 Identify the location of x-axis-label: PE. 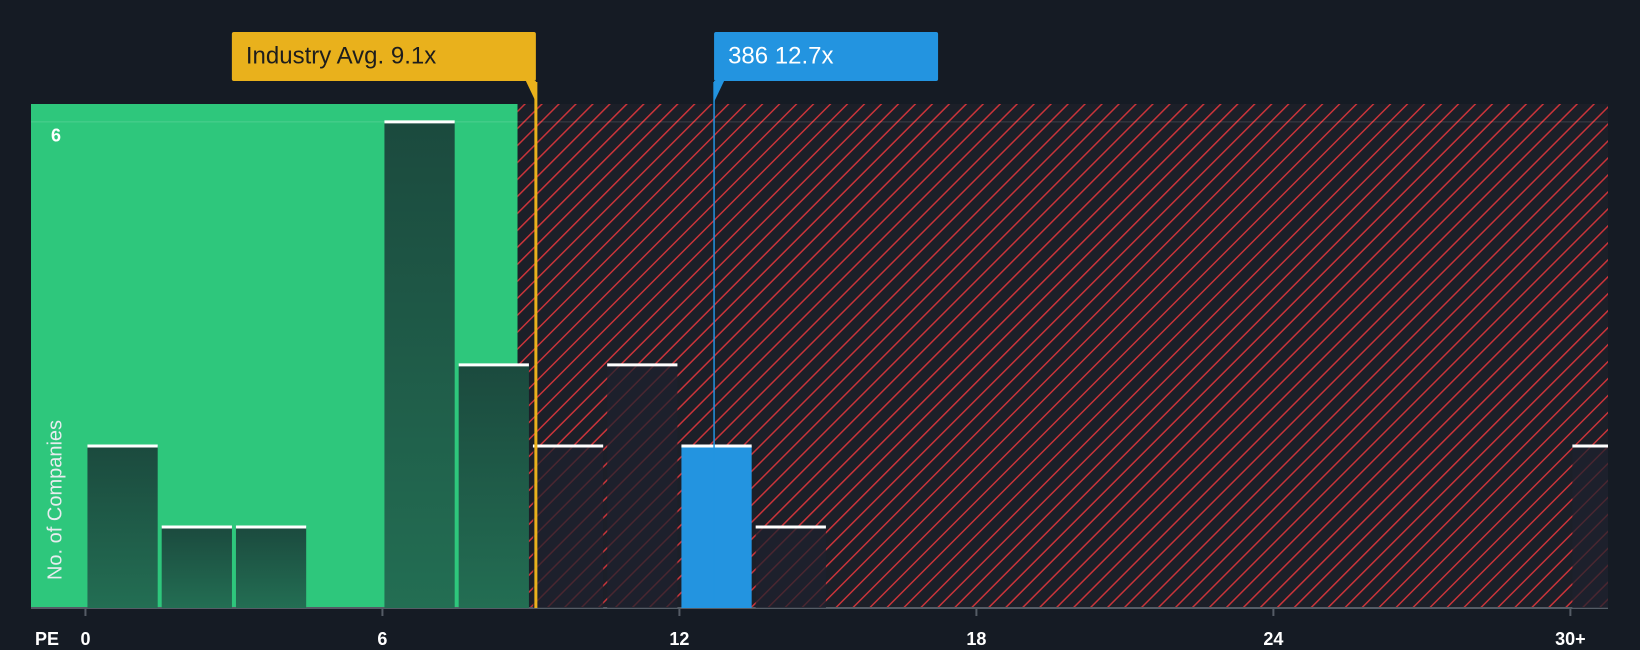
(47, 639).